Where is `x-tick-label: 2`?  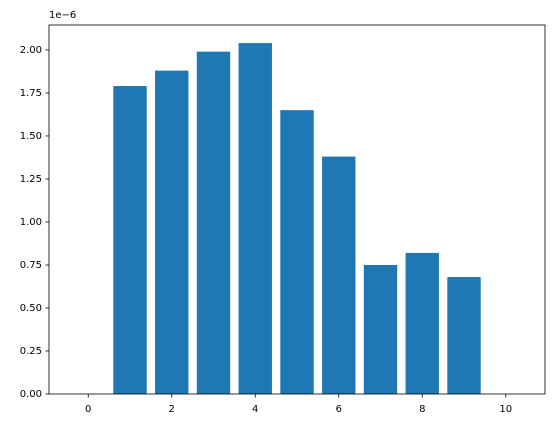 x-tick-label: 2 is located at coordinates (172, 409).